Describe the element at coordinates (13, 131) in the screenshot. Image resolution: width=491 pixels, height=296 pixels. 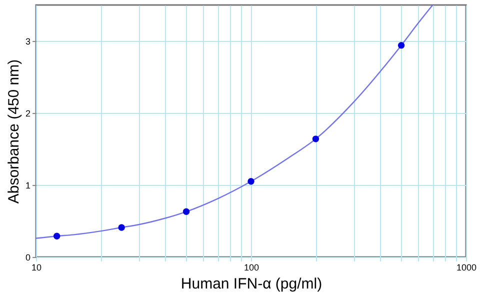
I see `y-axis-title: Absorbance (450 nm)` at that location.